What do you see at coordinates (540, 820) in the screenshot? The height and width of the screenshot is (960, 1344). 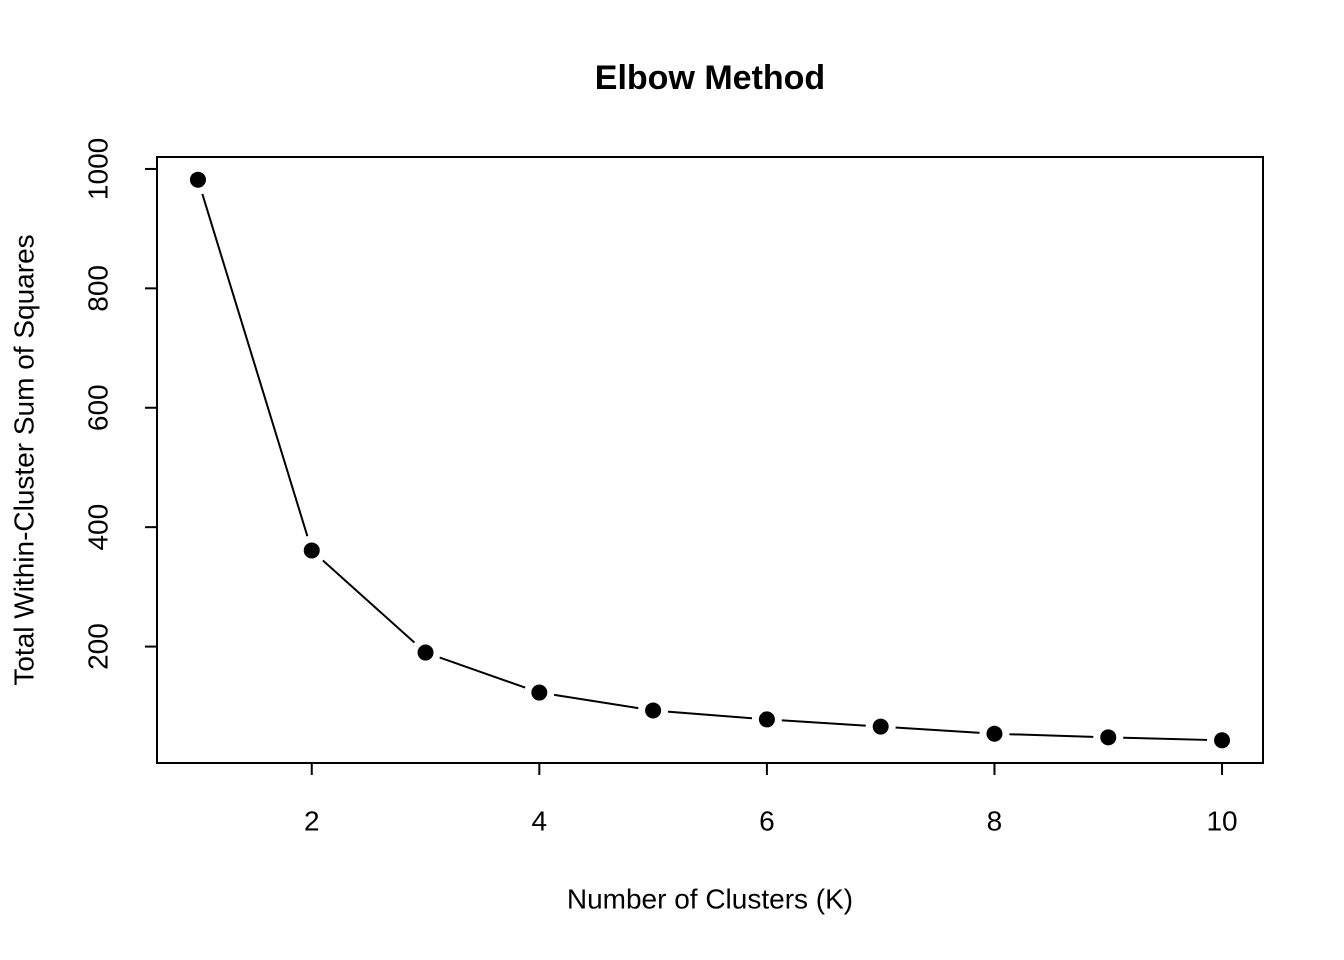 I see `x-tick-label: 4` at bounding box center [540, 820].